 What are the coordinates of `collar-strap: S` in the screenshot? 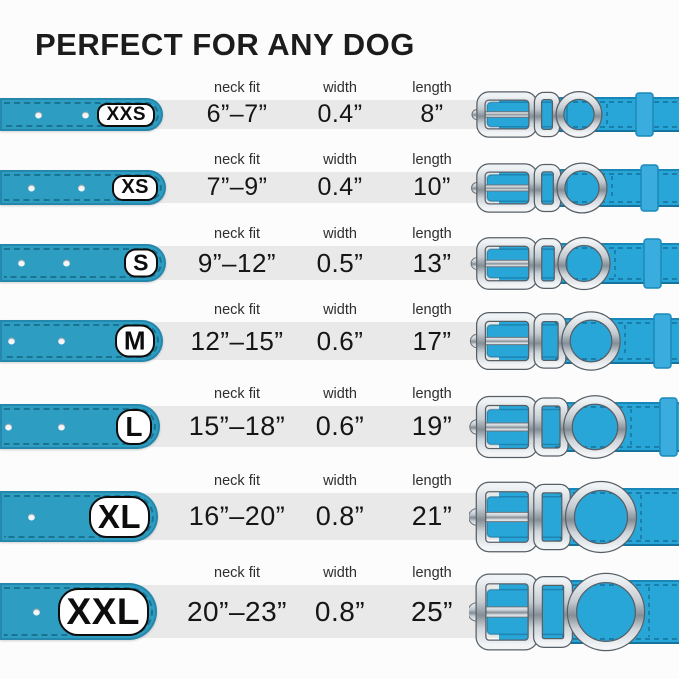 It's located at (83, 263).